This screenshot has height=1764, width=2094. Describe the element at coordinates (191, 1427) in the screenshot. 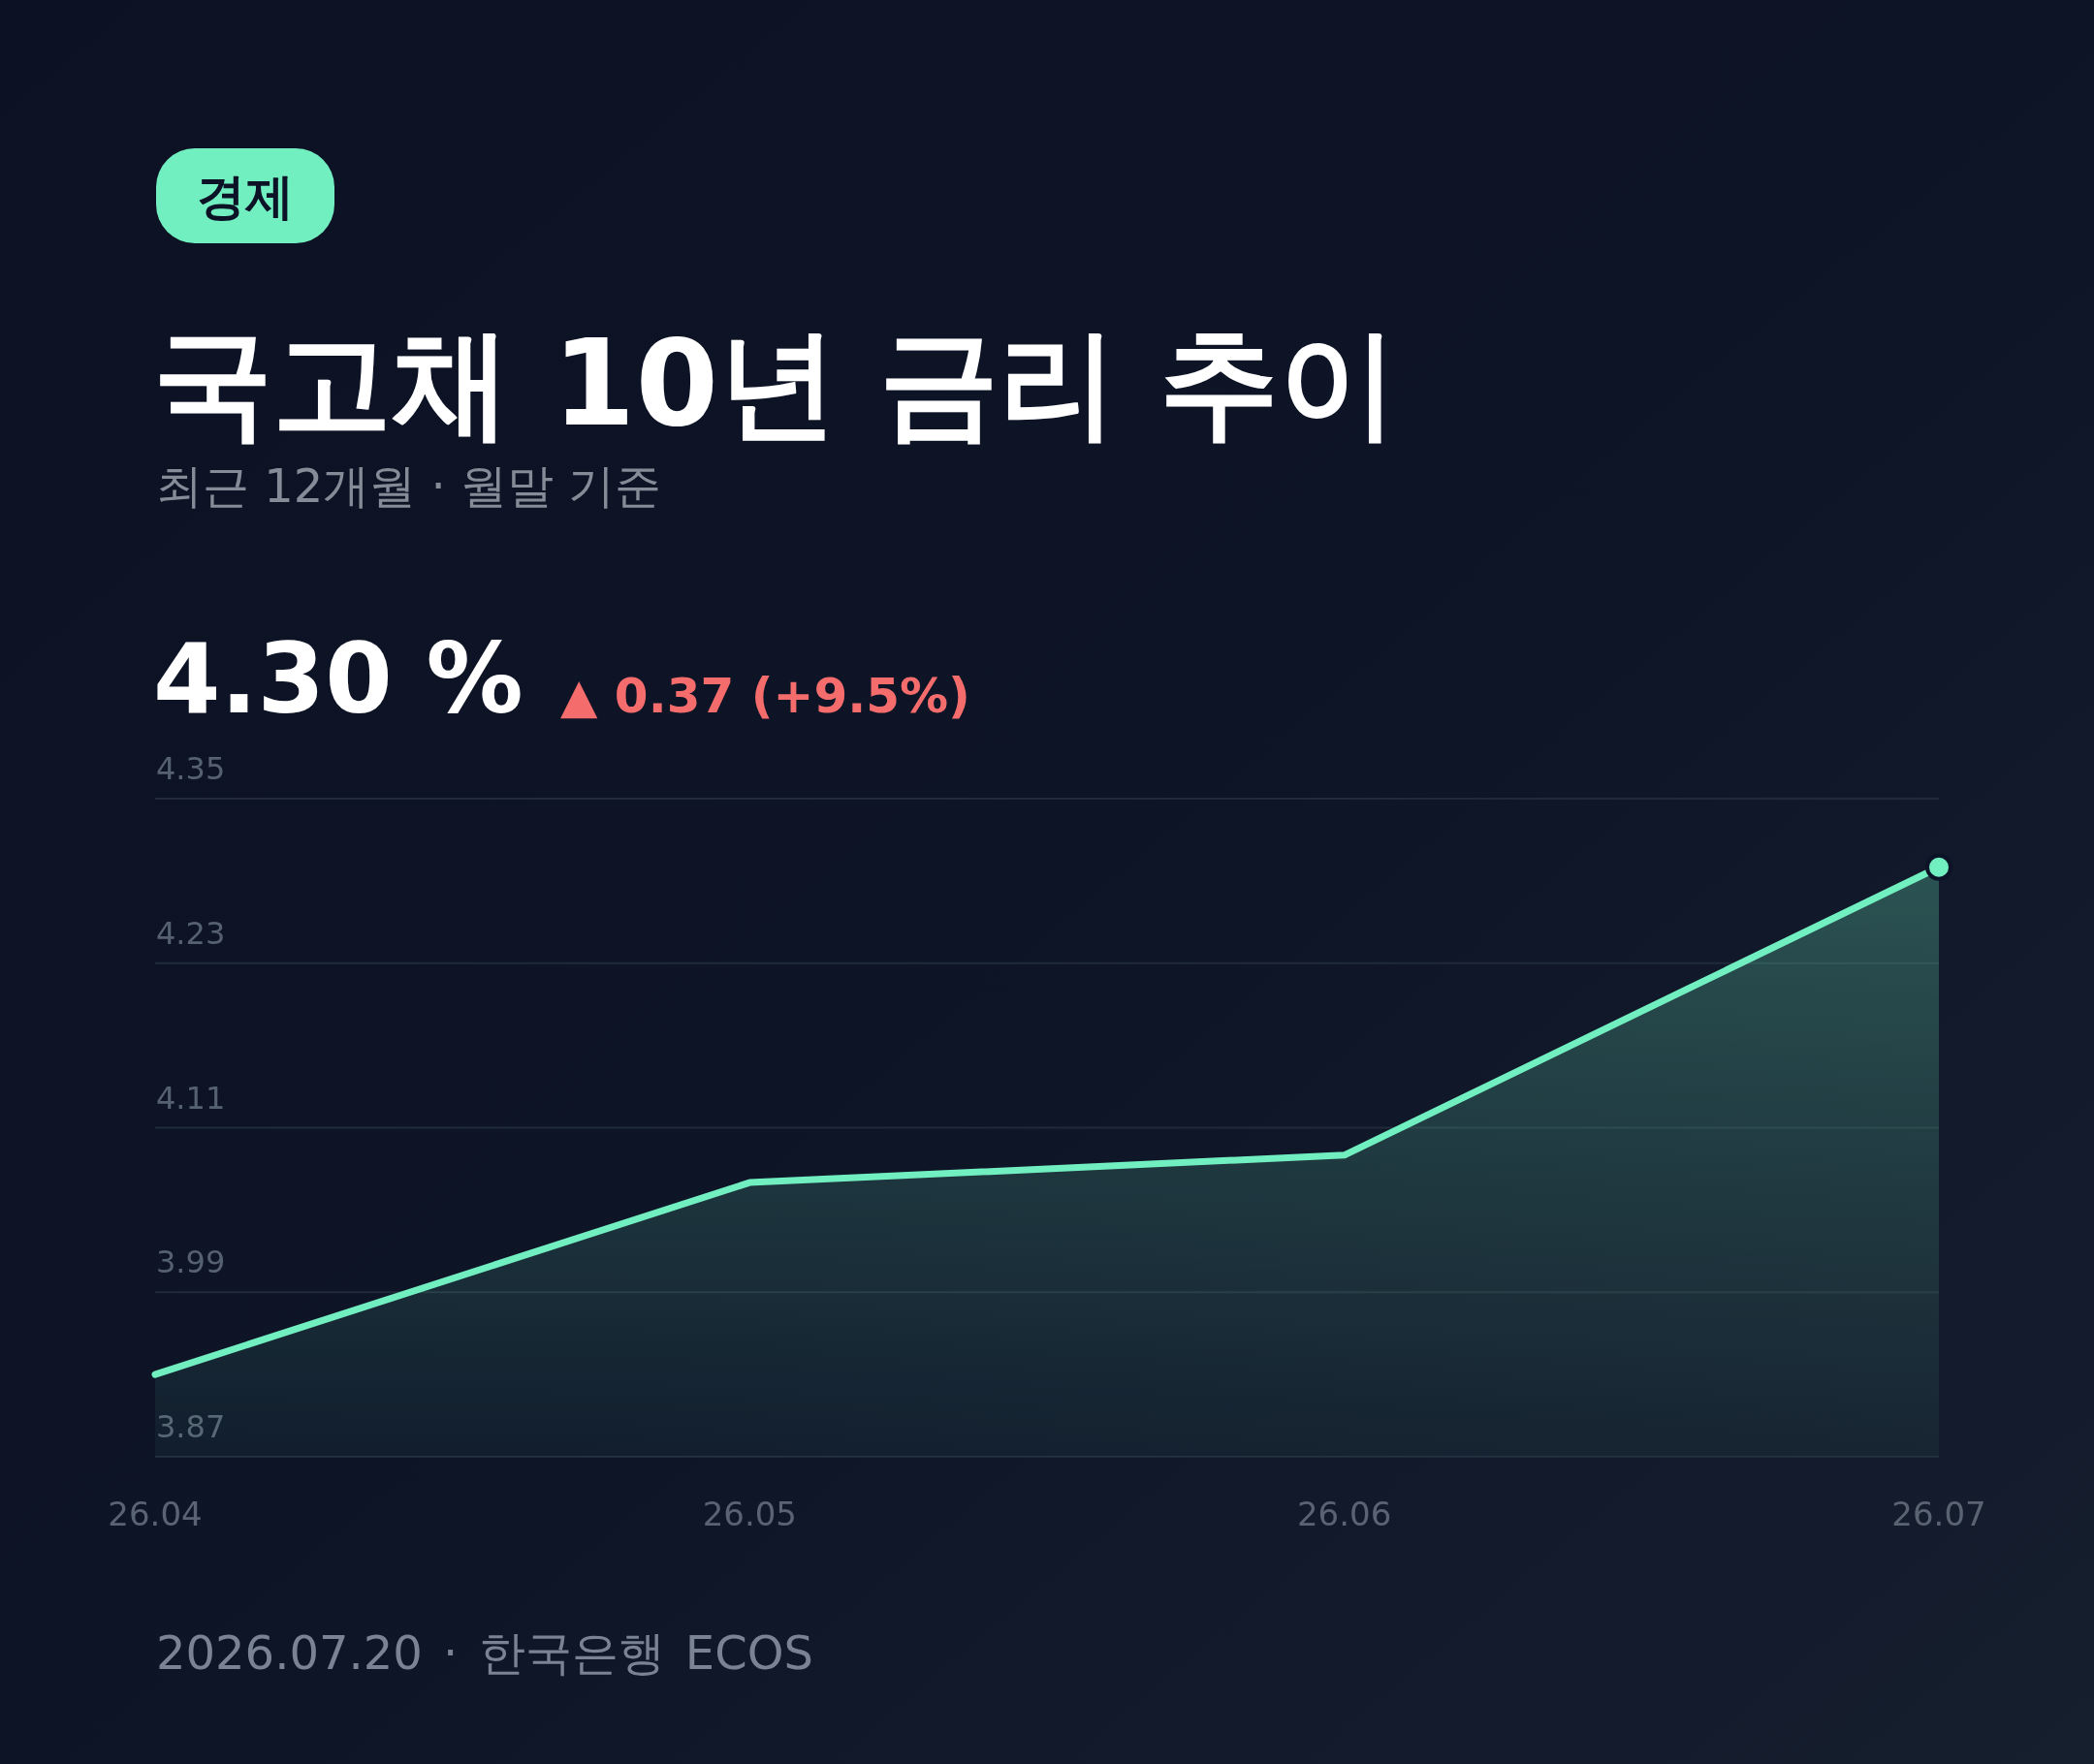

I see `y-tick-label: 3.87` at that location.